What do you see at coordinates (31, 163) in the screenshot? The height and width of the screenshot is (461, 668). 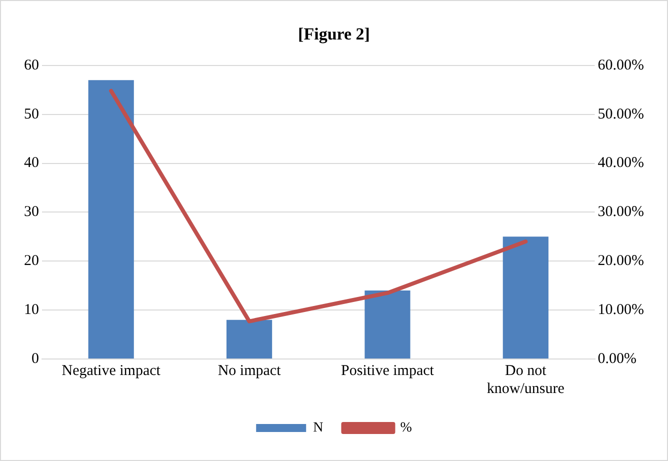 I see `y-tick-label: 40` at bounding box center [31, 163].